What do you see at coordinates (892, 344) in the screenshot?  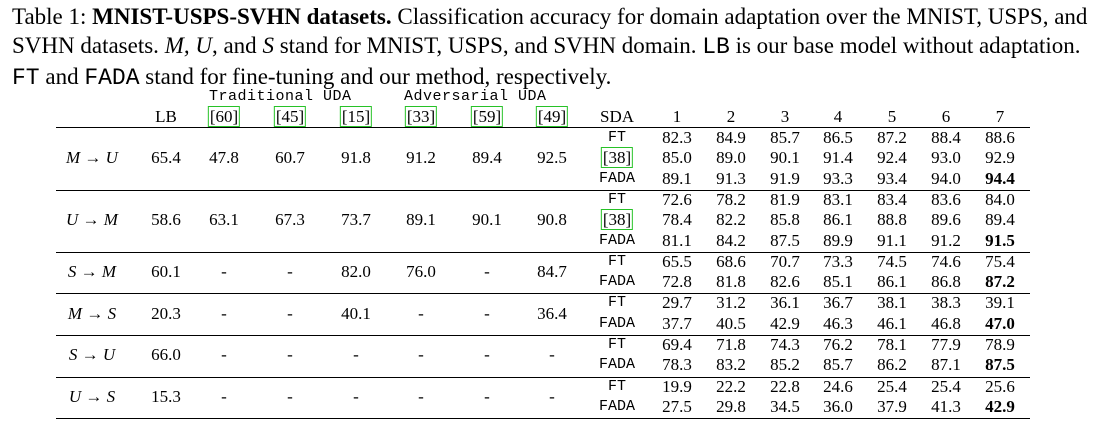 I see `shot-value: 78.1` at bounding box center [892, 344].